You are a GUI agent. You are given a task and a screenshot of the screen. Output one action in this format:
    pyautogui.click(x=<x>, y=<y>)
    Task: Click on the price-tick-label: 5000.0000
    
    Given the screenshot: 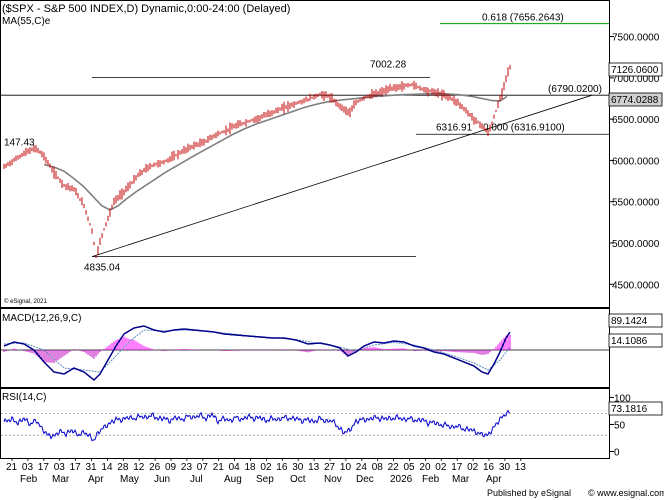 What is the action you would take?
    pyautogui.click(x=636, y=244)
    